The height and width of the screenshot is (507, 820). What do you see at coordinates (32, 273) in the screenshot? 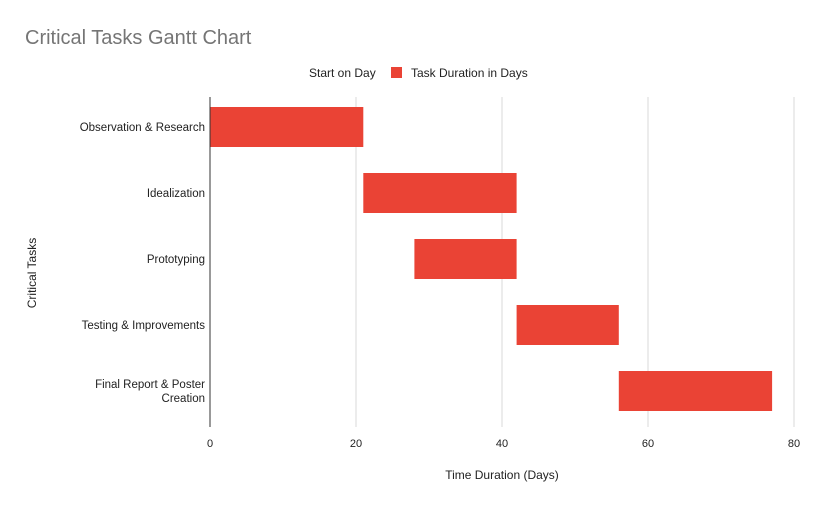
I see `y-axis-title: Critical Tasks` at bounding box center [32, 273].